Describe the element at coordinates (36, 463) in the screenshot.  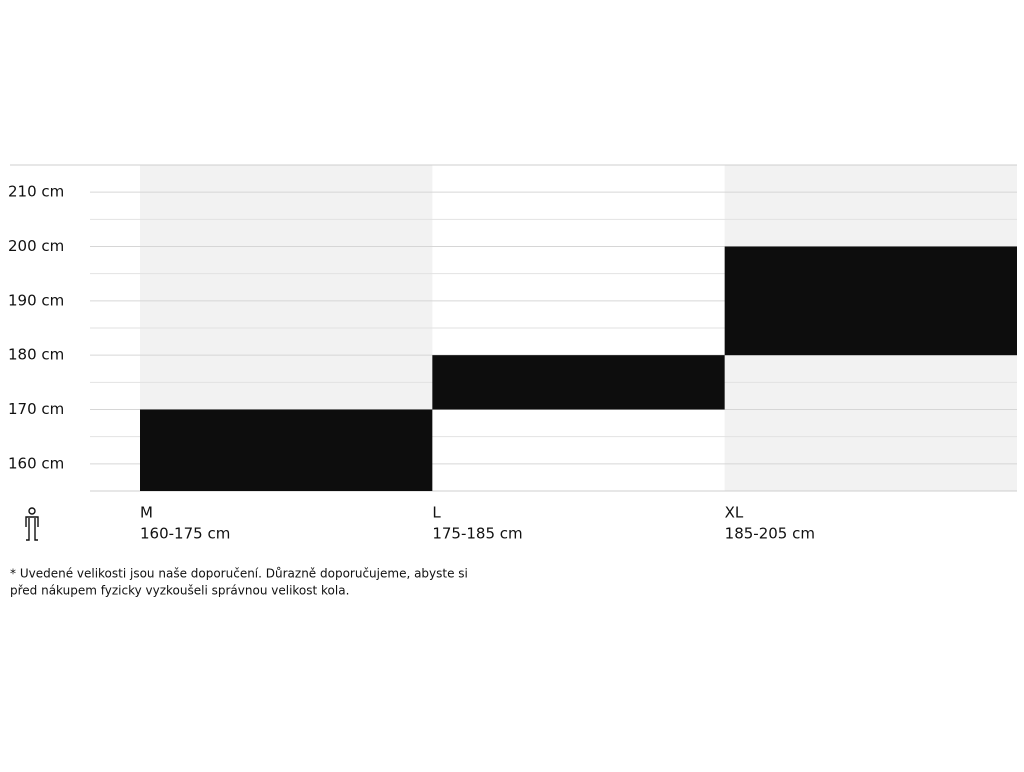
I see `y-tick-label: 160 cm` at that location.